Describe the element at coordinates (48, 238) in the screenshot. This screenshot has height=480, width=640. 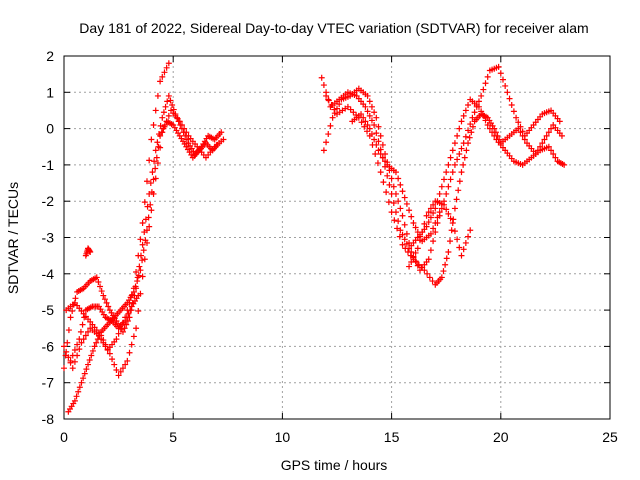
I see `y-tick-label: -3` at that location.